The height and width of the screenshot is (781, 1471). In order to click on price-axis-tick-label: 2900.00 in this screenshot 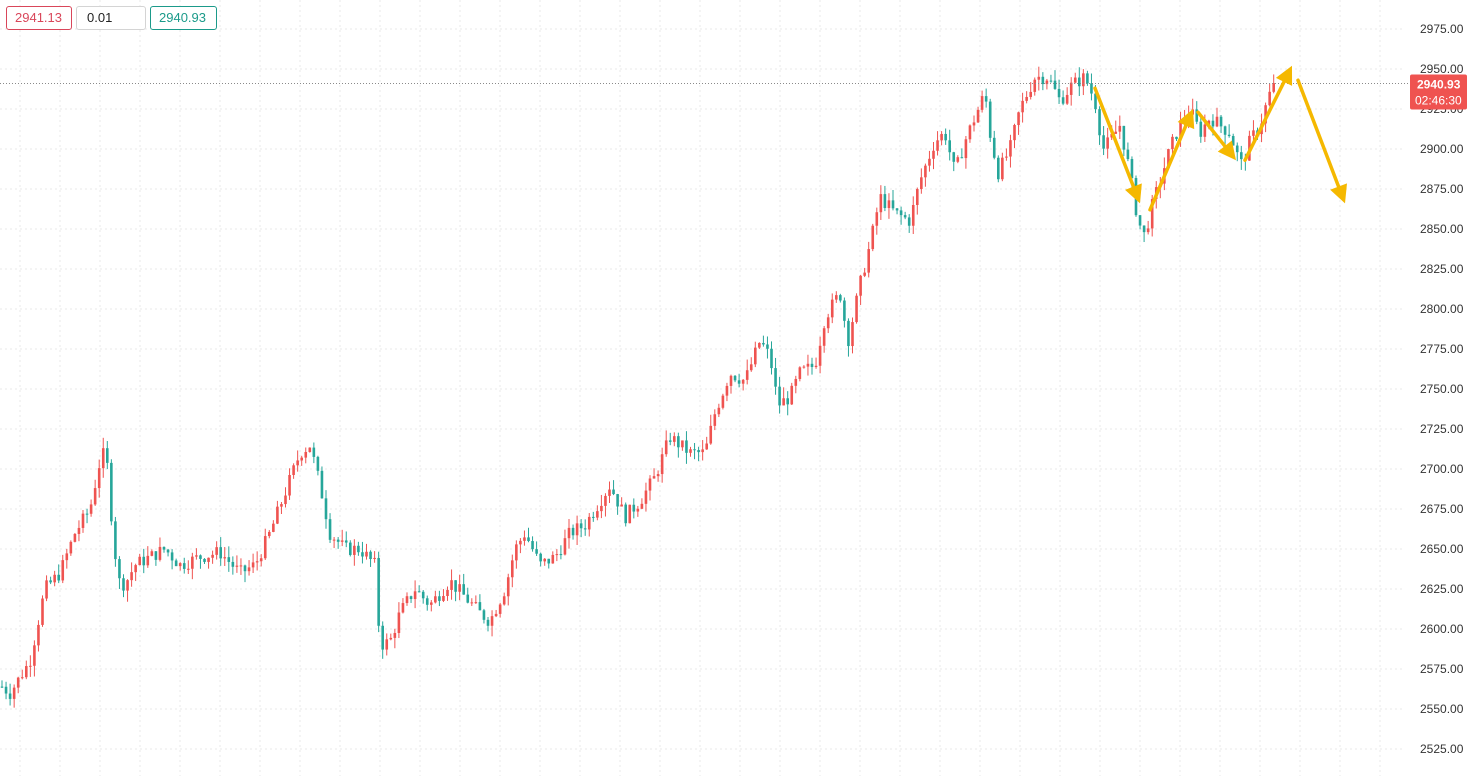, I will do `click(1442, 149)`.